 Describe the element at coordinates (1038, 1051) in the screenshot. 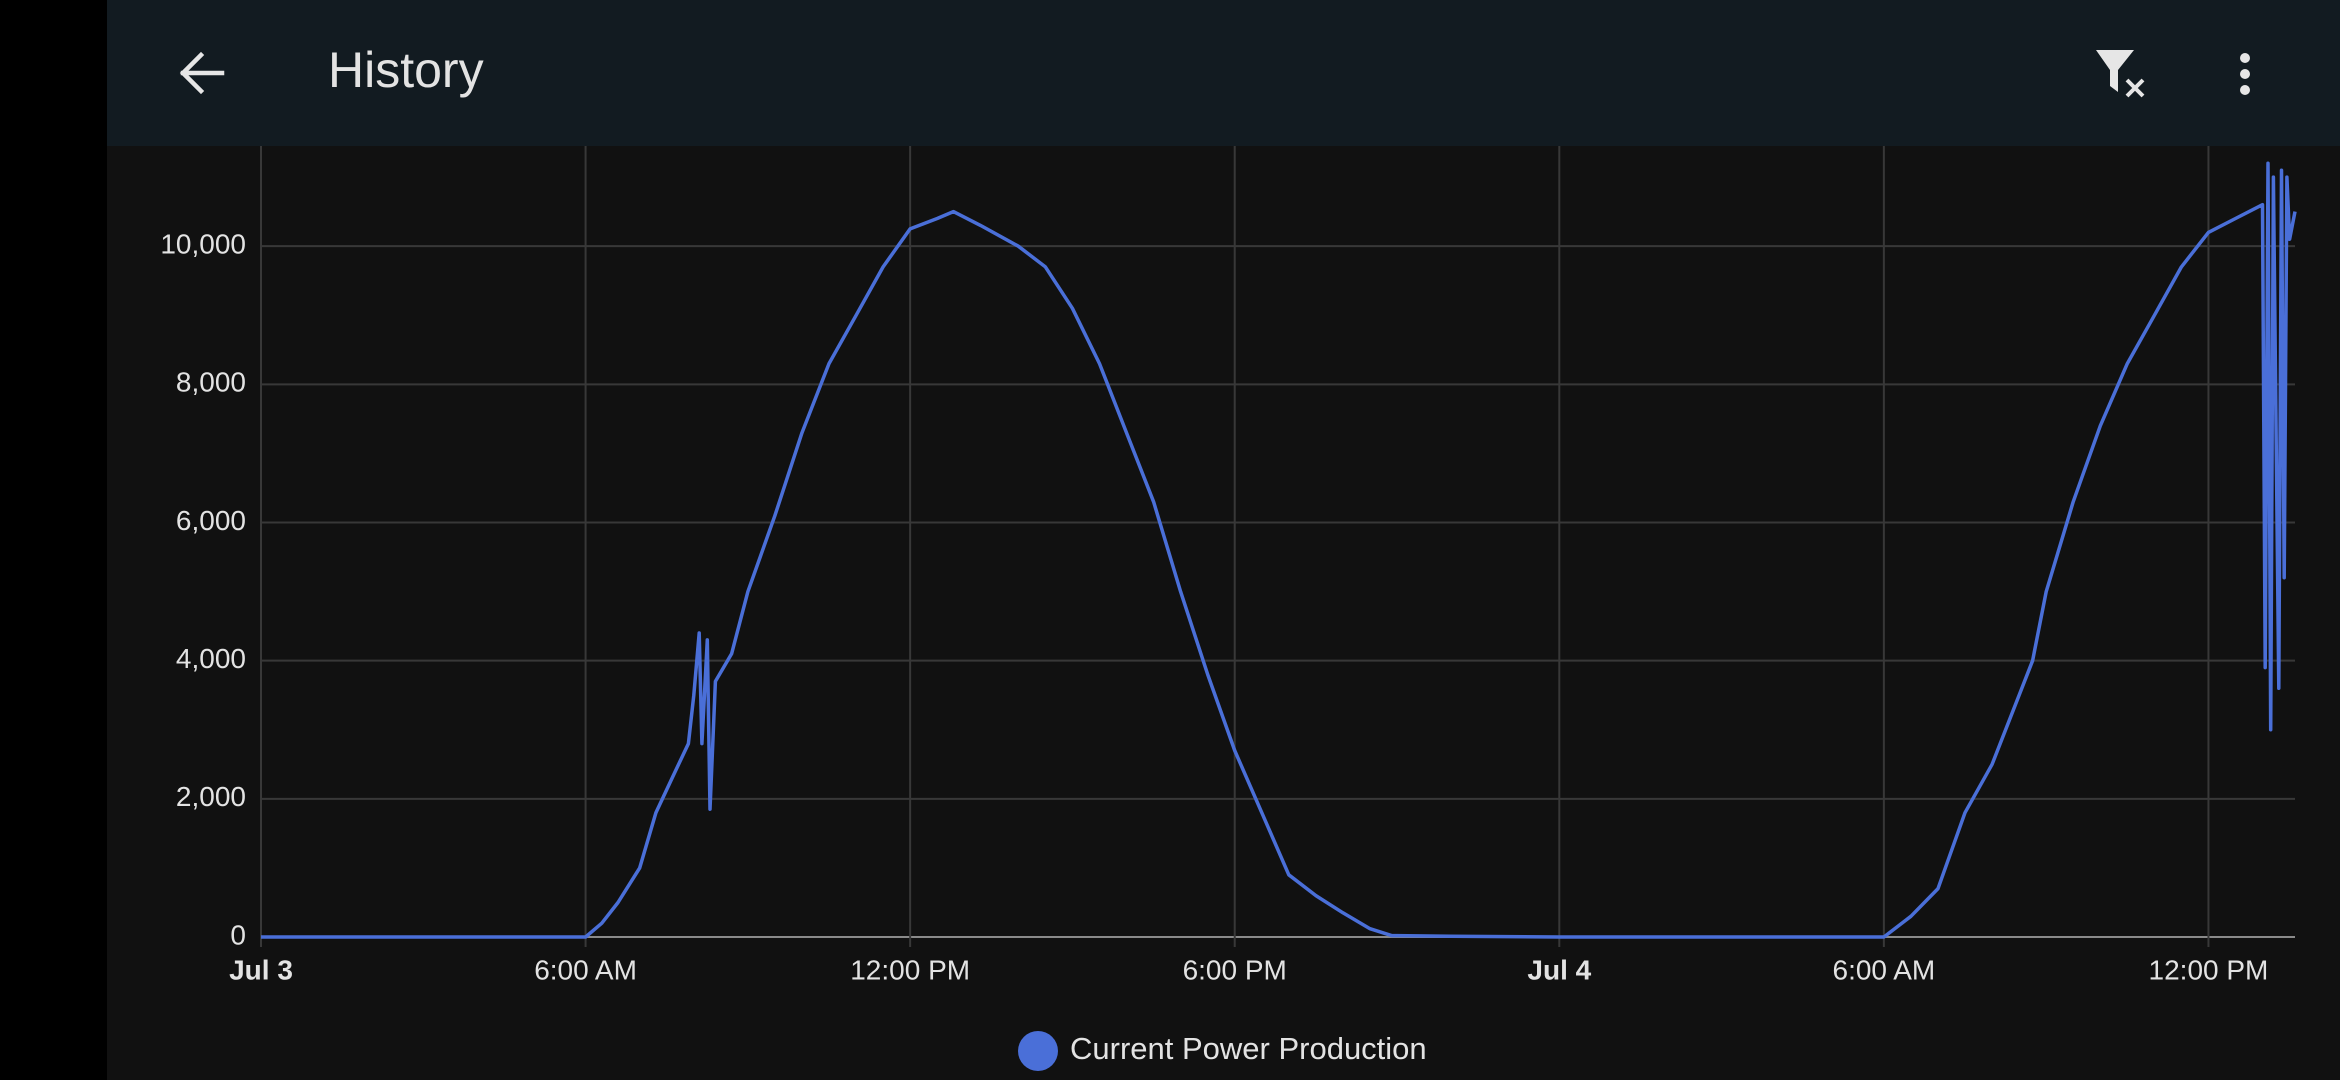

I see `legend-swatch` at that location.